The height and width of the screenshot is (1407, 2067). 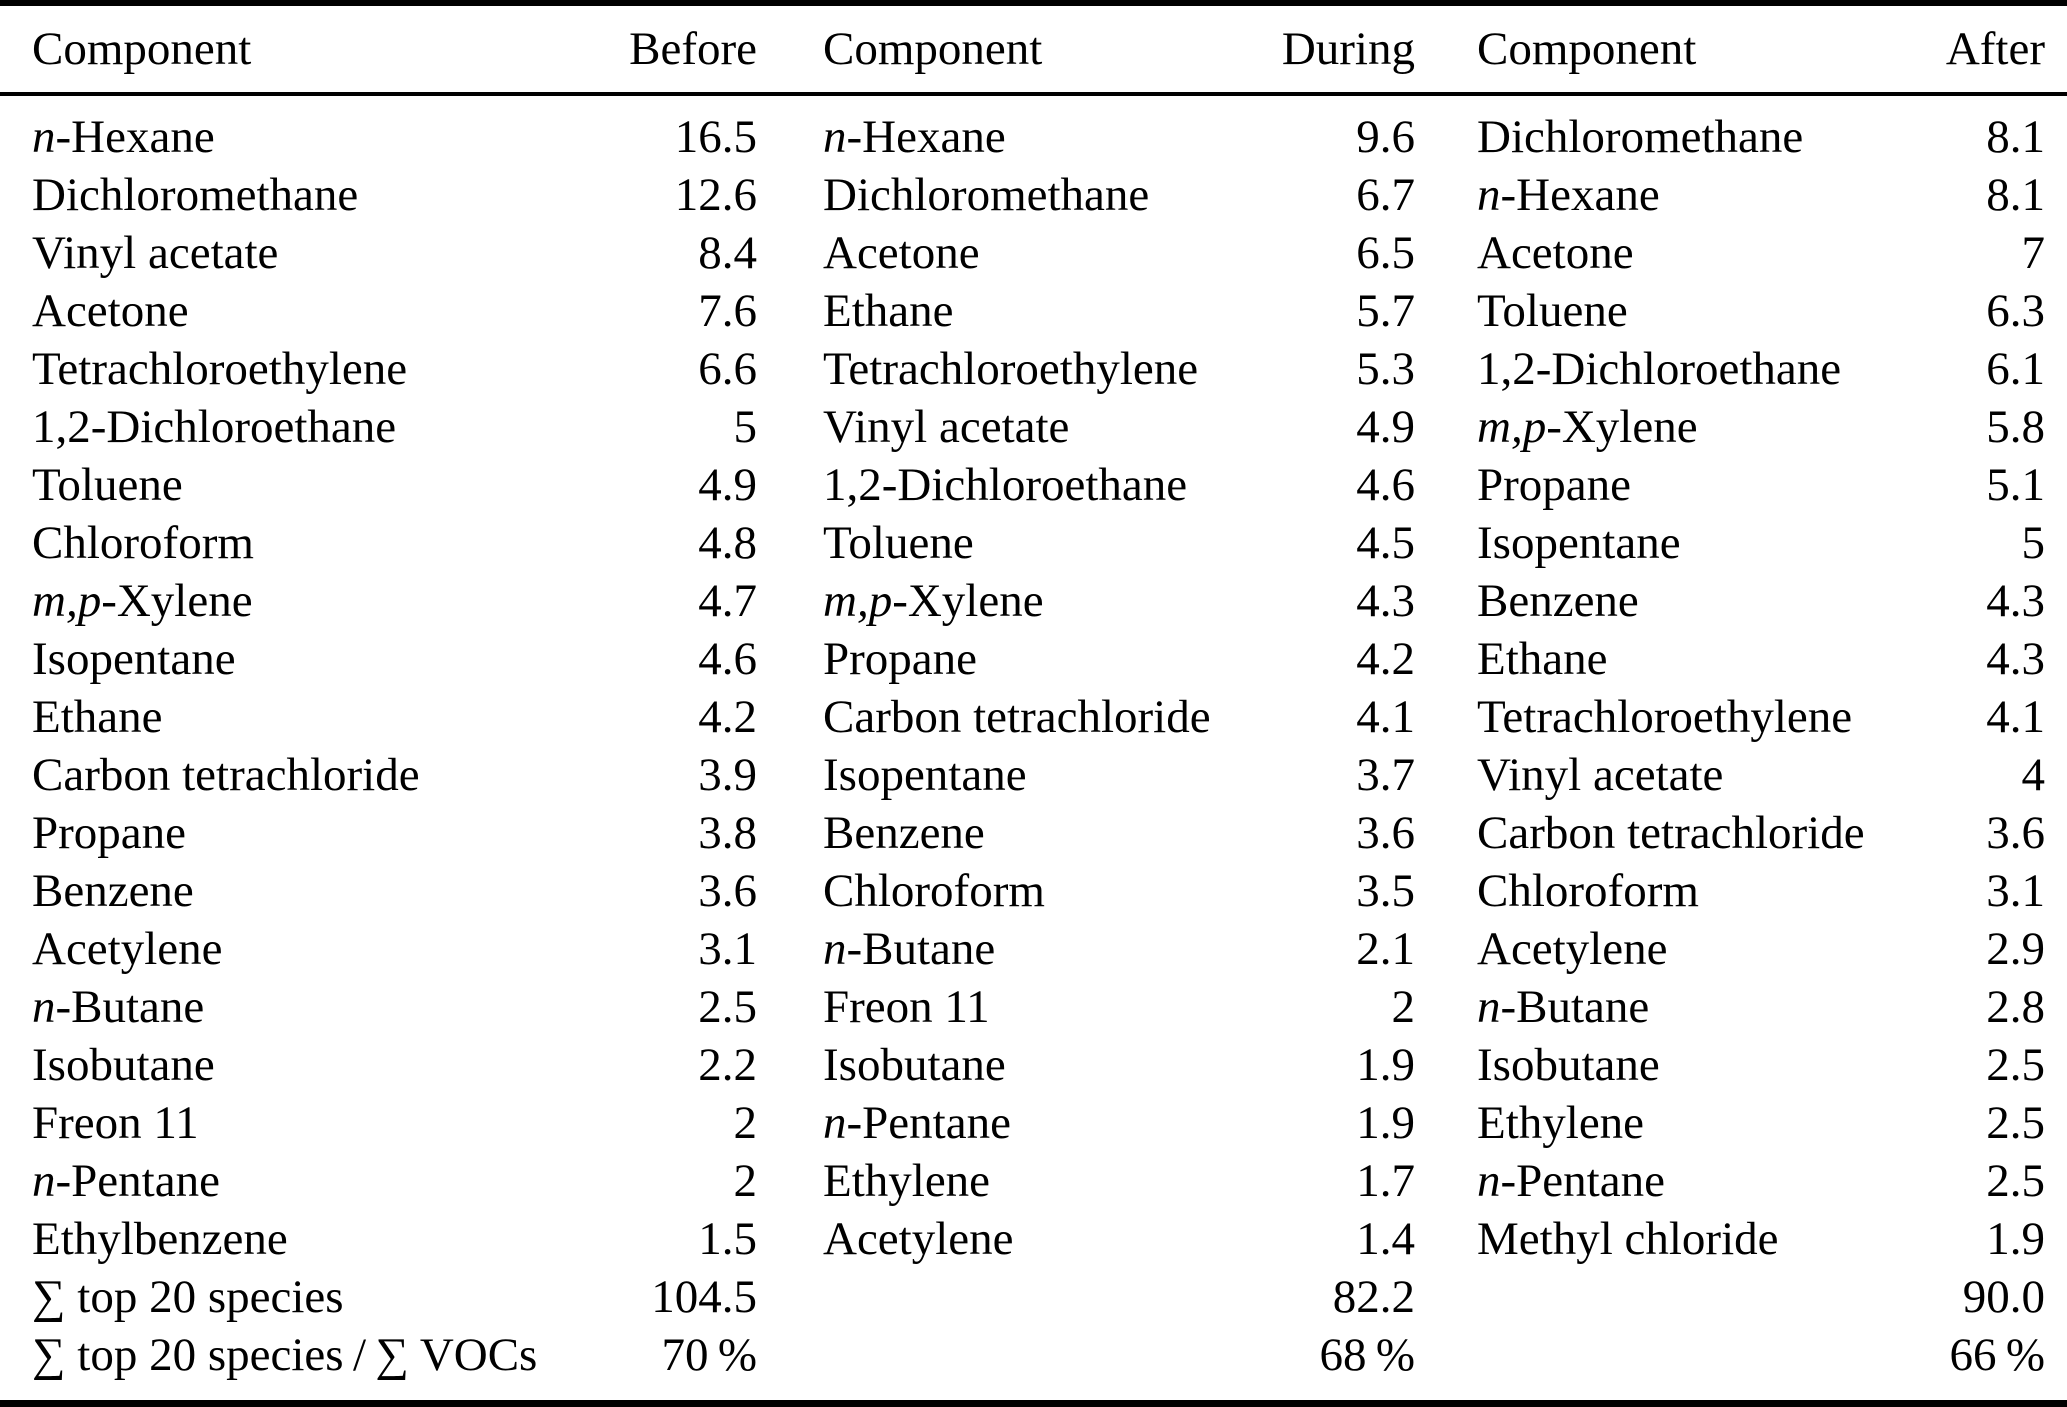 What do you see at coordinates (280, 195) in the screenshot?
I see `component-cell-before: Dichloromethane` at bounding box center [280, 195].